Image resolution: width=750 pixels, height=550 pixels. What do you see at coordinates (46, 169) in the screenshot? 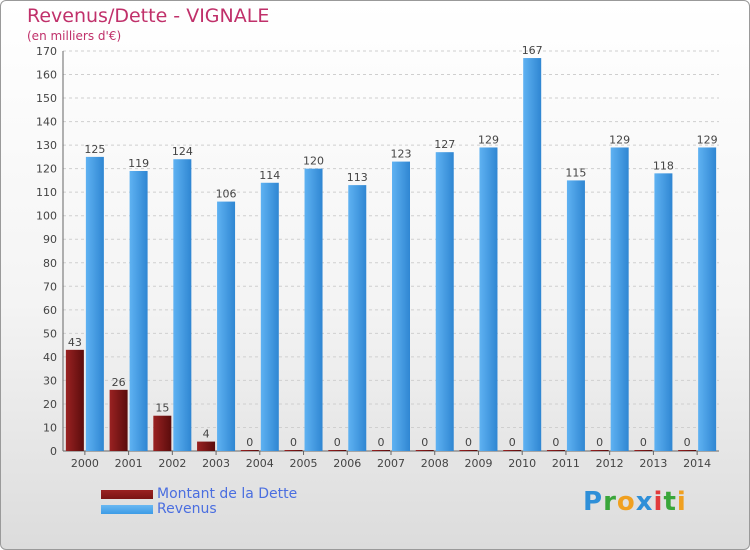
I see `y-tick-label: 120` at bounding box center [46, 169].